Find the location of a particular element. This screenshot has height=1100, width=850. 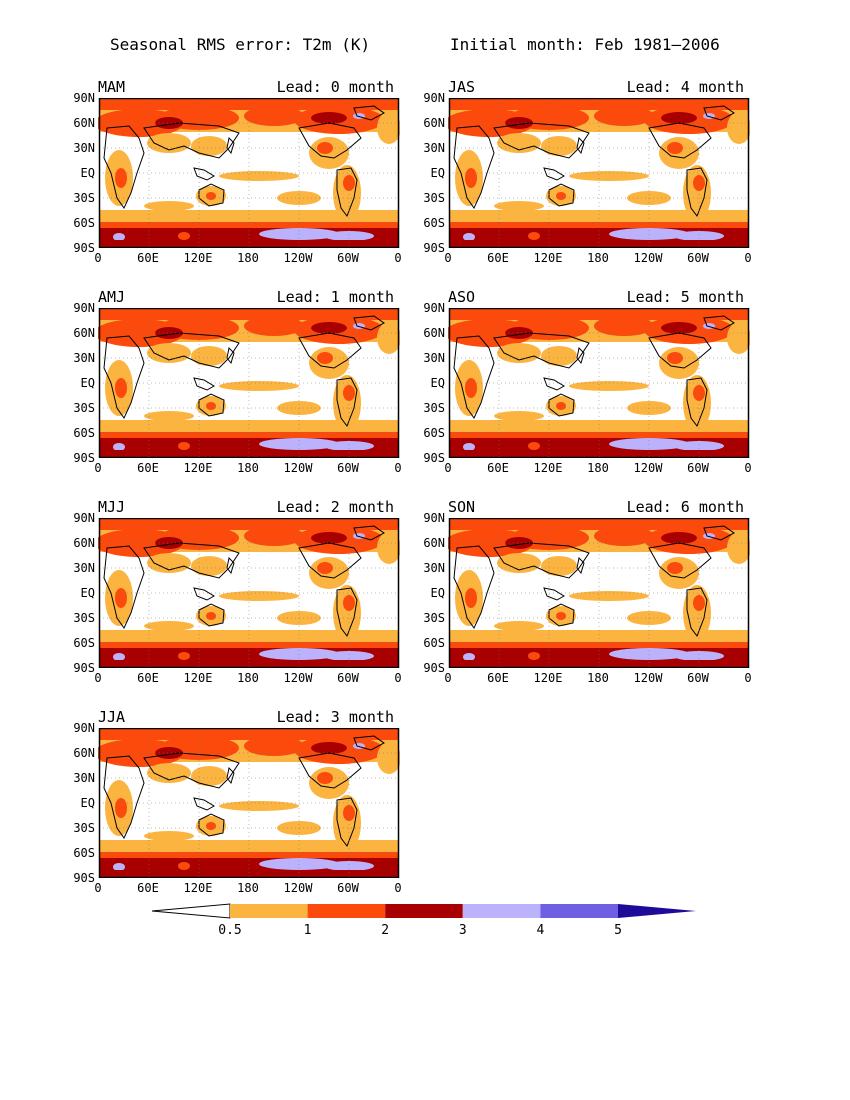

colorbar-tick-label: 2 is located at coordinates (385, 930).